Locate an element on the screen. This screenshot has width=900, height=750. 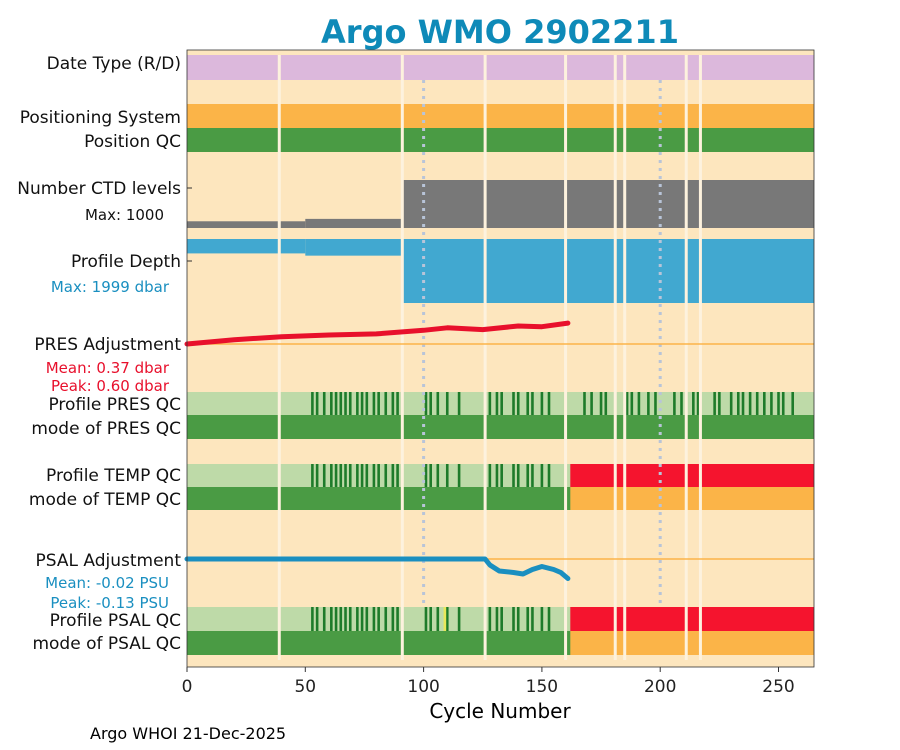
position-qc-label: Position QC is located at coordinates (132, 142).